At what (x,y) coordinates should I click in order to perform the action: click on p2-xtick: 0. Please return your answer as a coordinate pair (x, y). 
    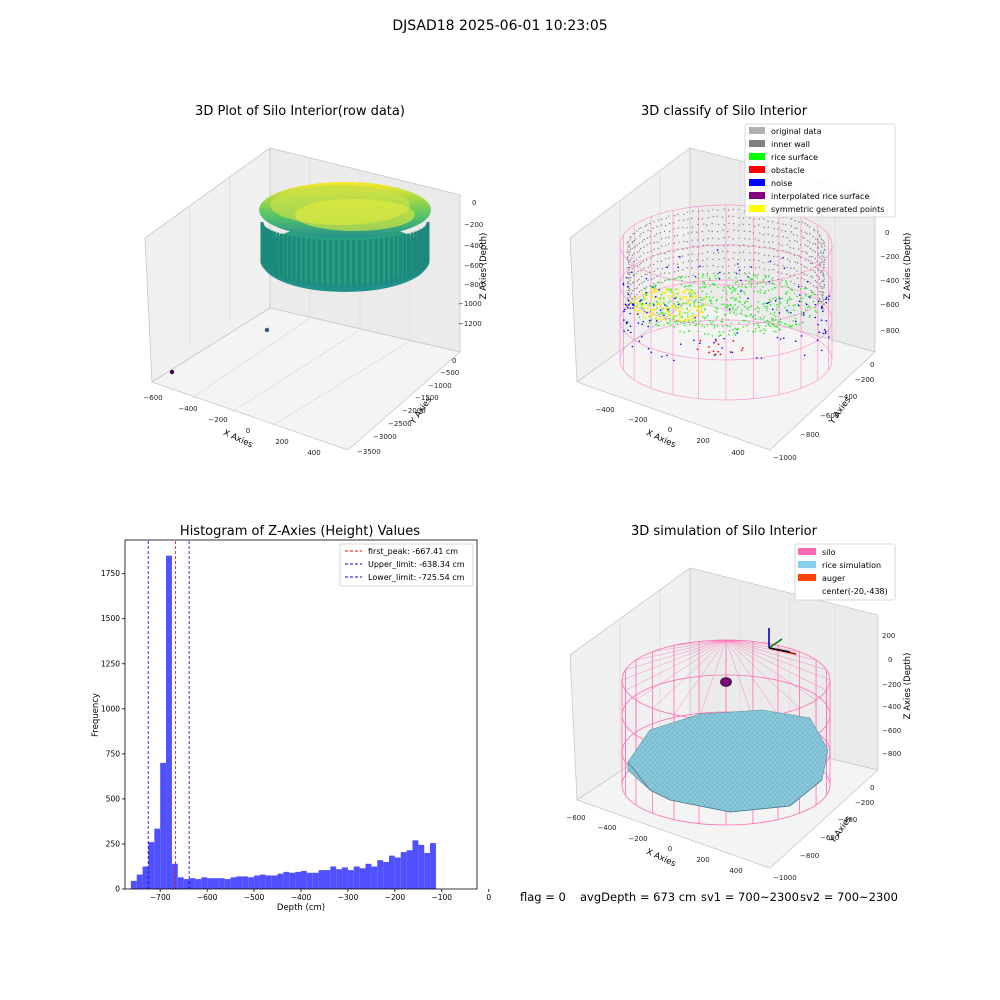
    Looking at the image, I should click on (670, 430).